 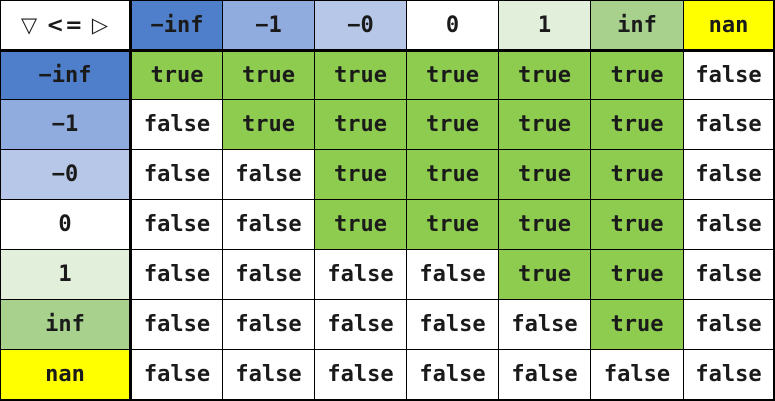 What do you see at coordinates (544, 25) in the screenshot?
I see `column-header: 1` at bounding box center [544, 25].